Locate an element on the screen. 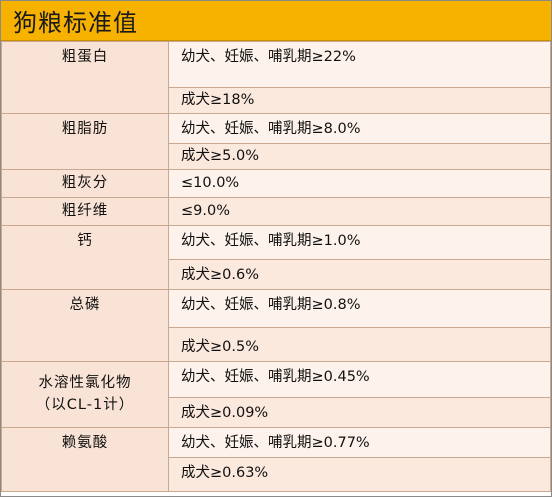  table-row: 粗脂肪 幼犬、妊娠、哺乳期≥8.0% is located at coordinates (276, 141).